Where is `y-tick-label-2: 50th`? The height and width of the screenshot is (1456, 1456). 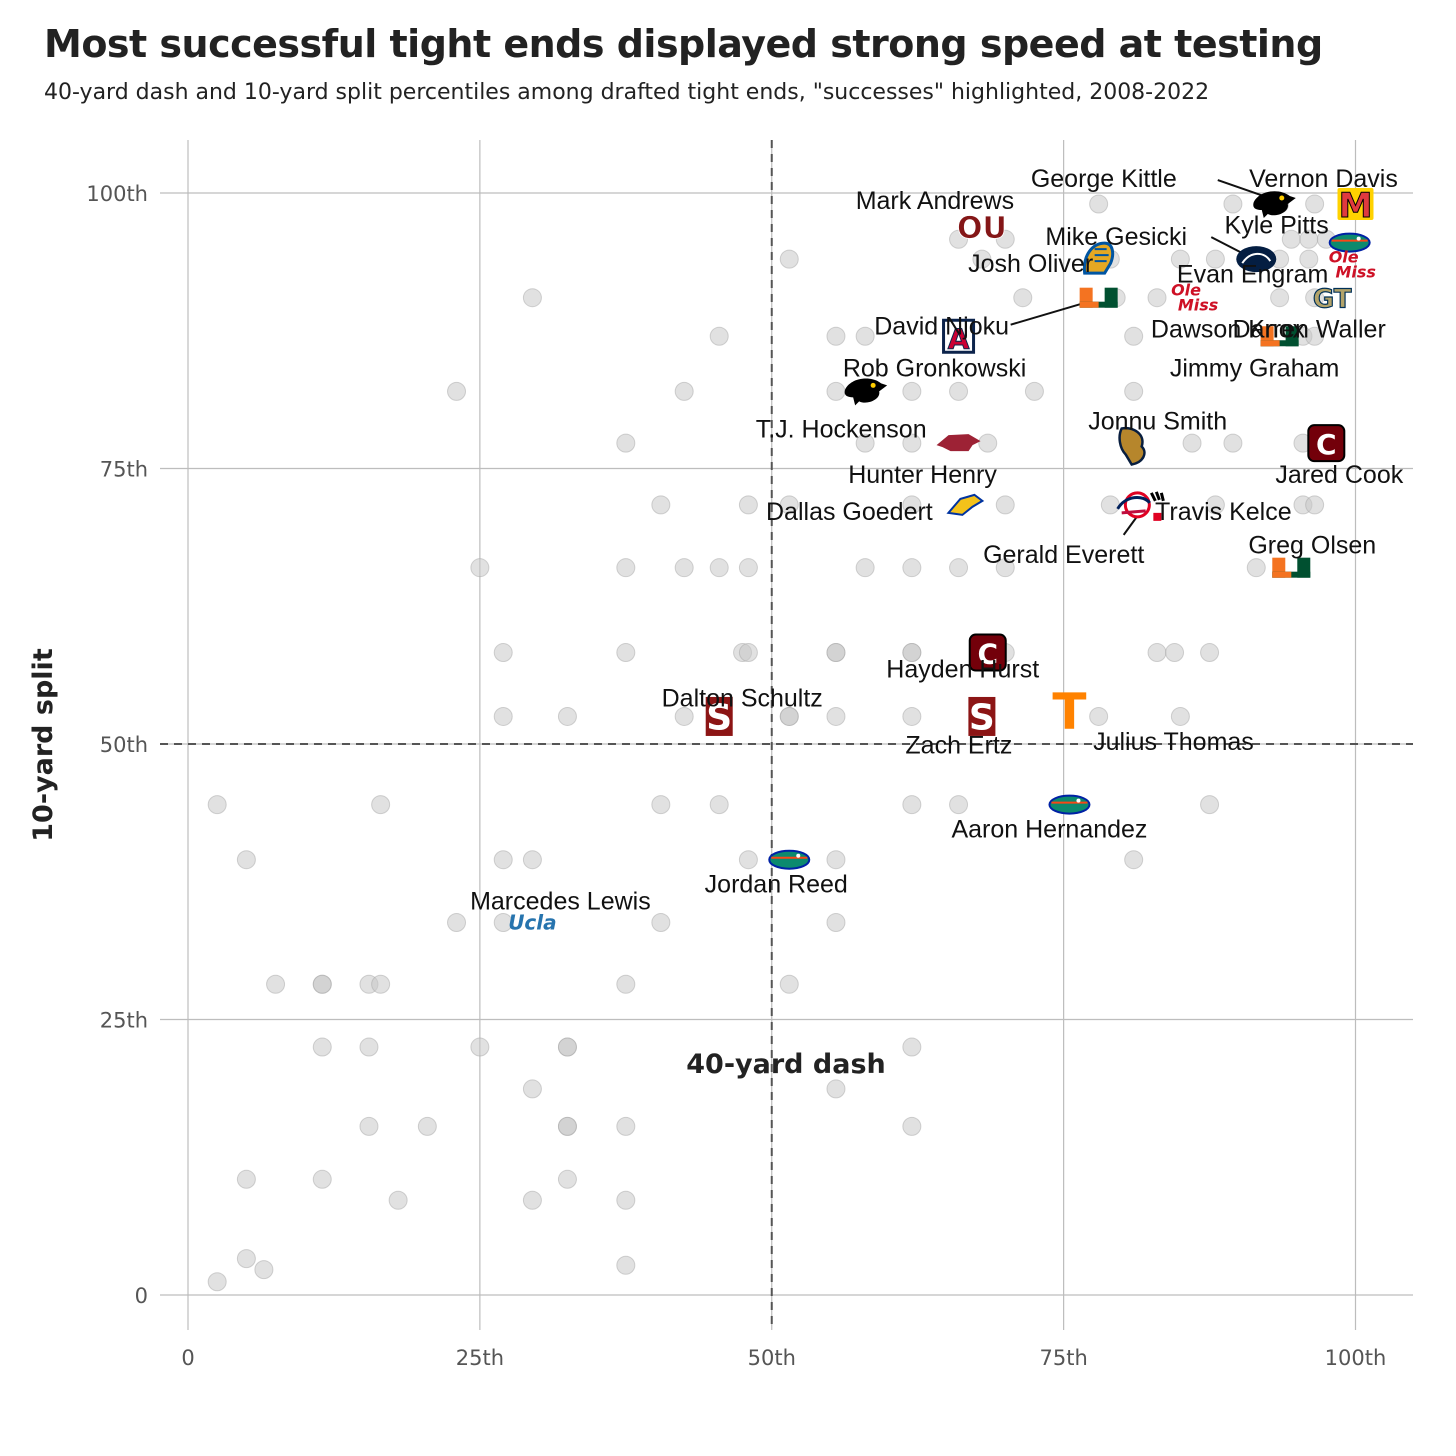
y-tick-label-2: 50th is located at coordinates (124, 745).